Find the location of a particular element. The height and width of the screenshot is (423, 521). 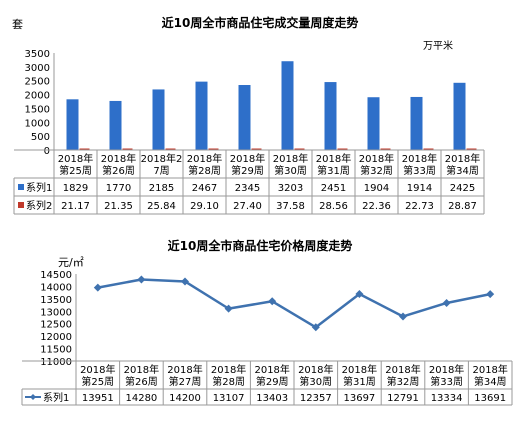

chart1-legend-key-系列1 is located at coordinates (21, 187).